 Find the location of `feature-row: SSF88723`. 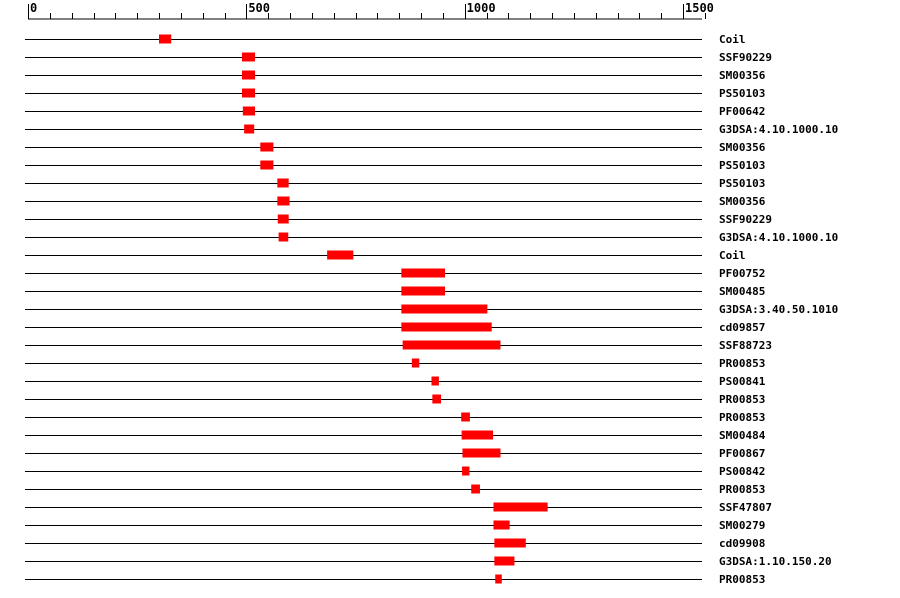

feature-row: SSF88723 is located at coordinates (398, 345).